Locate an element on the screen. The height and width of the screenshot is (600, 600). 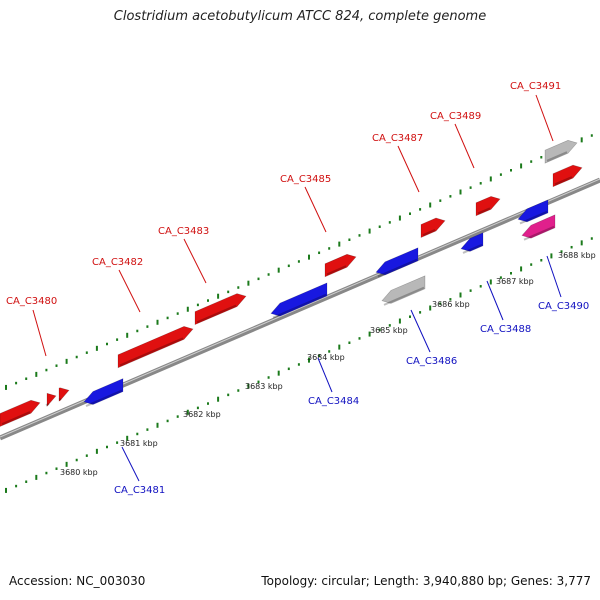
gene-arrow-ca-c3482-body is located at coordinates (155, 347).